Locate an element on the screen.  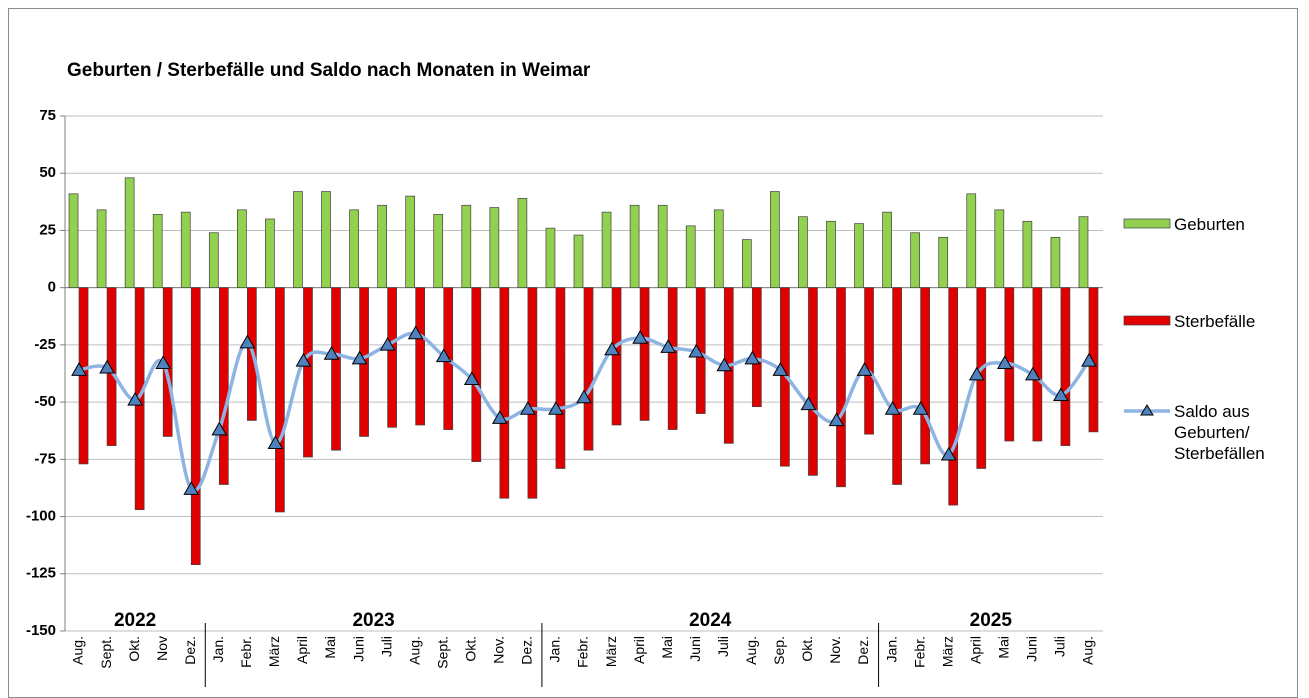
legend-label: Saldo aus Geburten/ Sterbefällen is located at coordinates (1219, 432).